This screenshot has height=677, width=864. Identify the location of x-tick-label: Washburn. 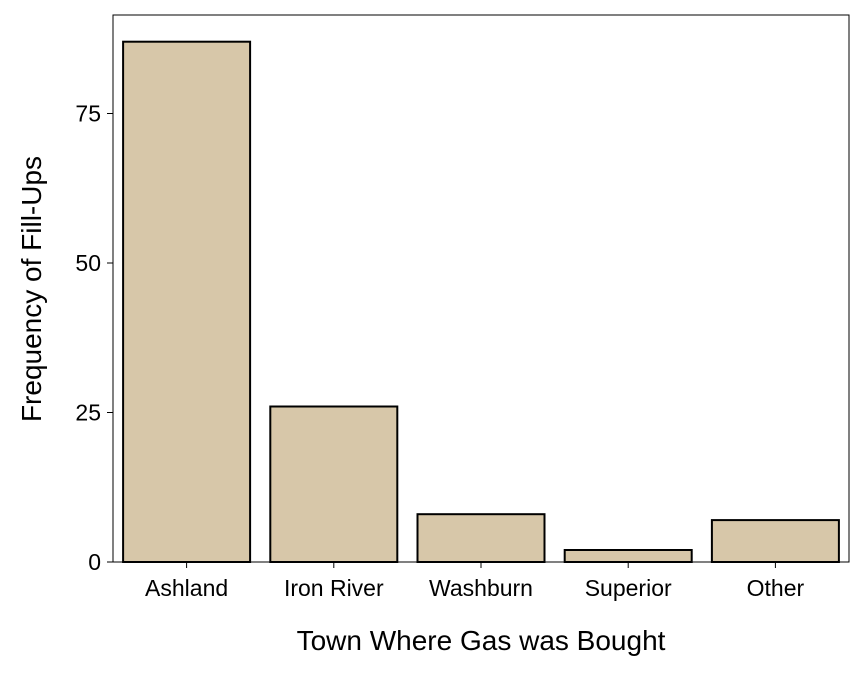
(481, 588).